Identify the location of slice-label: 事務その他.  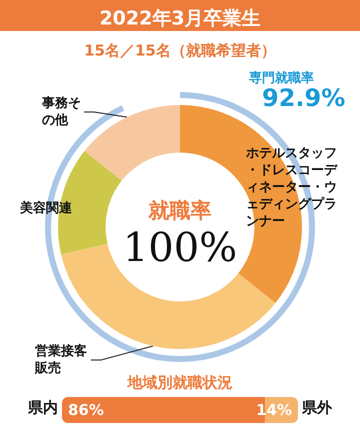
(61, 112).